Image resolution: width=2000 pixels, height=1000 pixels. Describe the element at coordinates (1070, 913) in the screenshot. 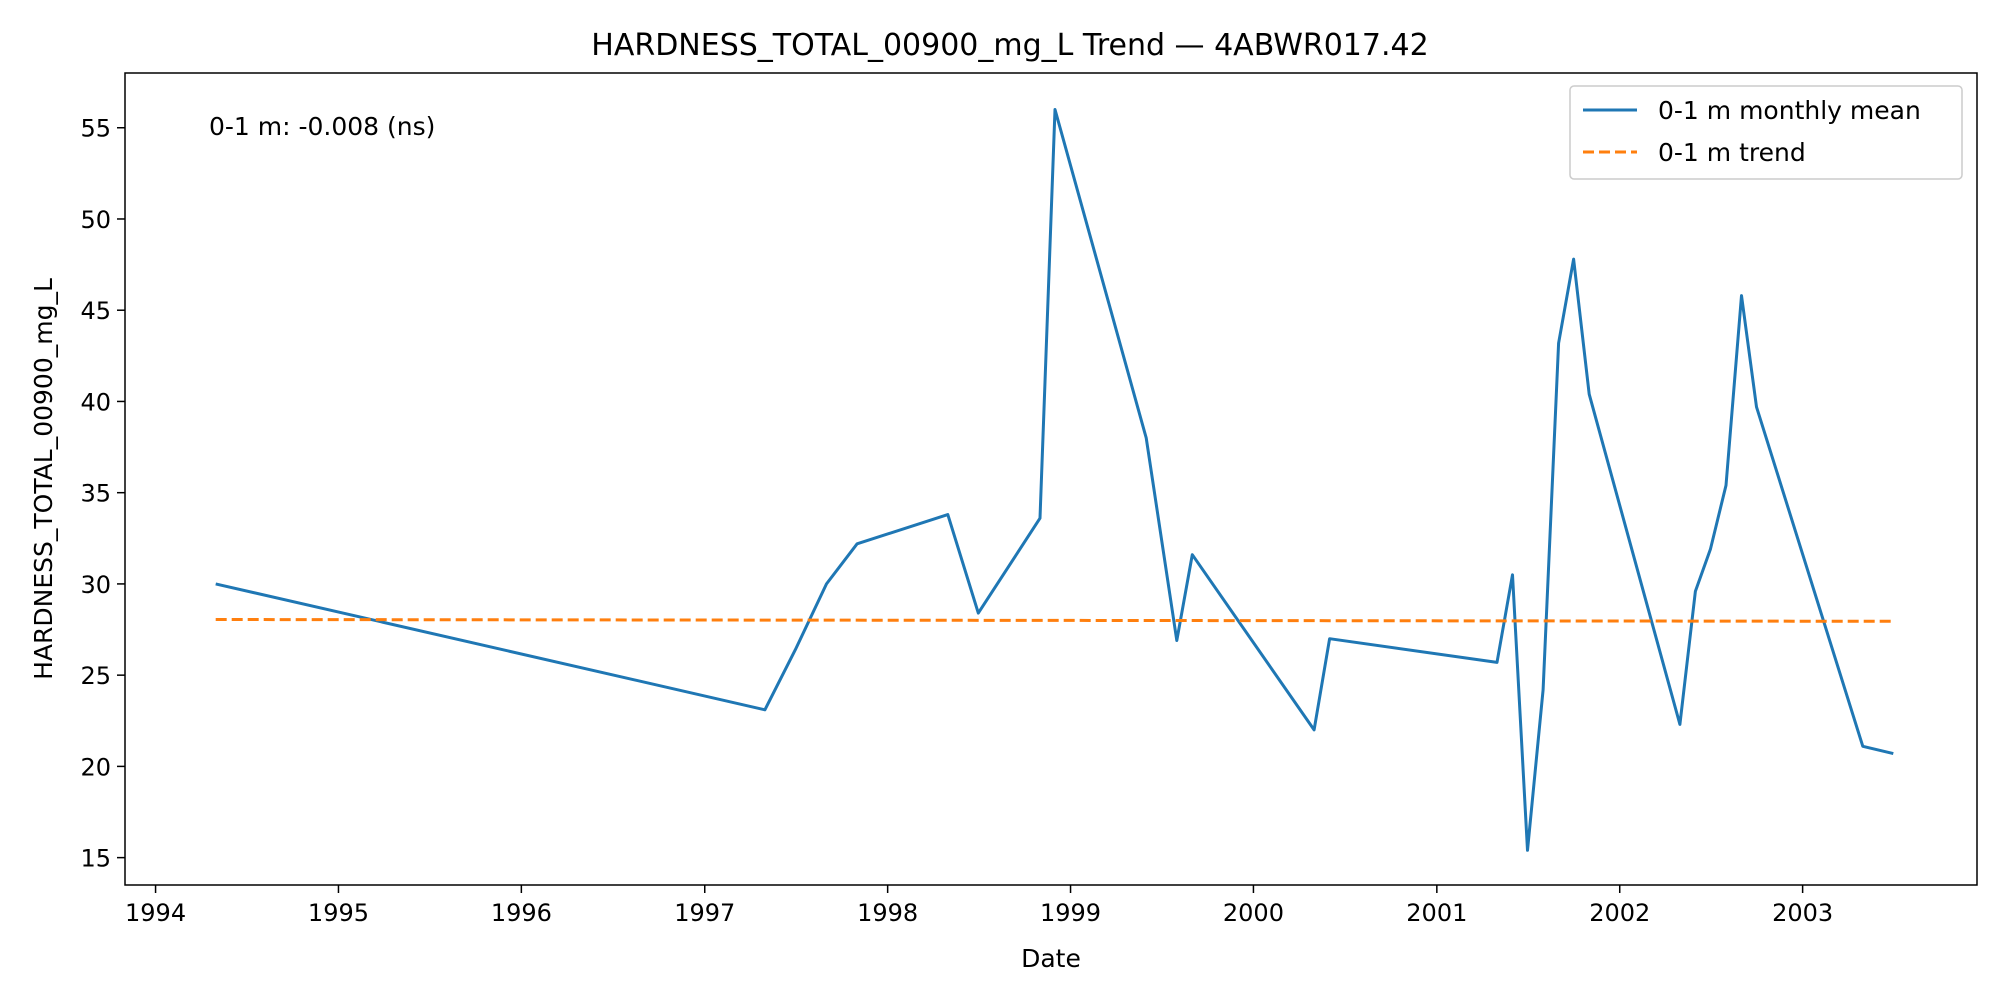

I see `x-tick-label: 1999` at that location.